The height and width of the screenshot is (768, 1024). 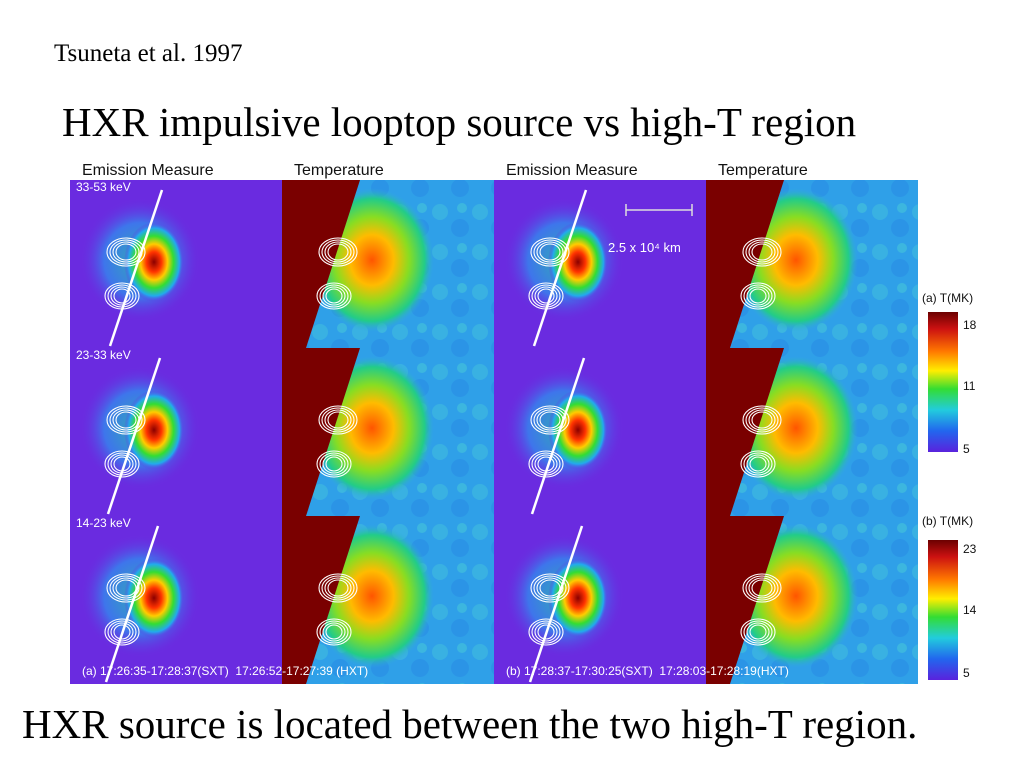 What do you see at coordinates (103, 187) in the screenshot?
I see `energy-band-label-1: 33-53 keV` at bounding box center [103, 187].